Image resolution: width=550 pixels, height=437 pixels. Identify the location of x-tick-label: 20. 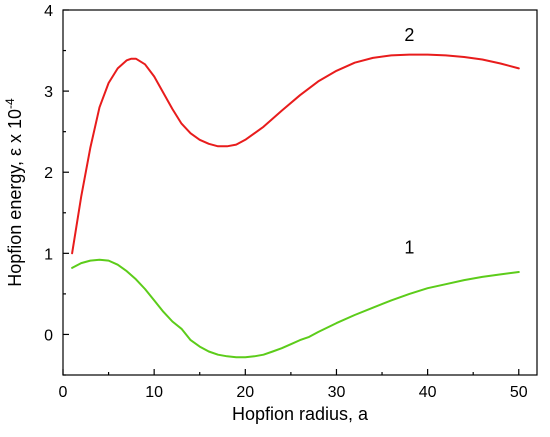
(245, 392).